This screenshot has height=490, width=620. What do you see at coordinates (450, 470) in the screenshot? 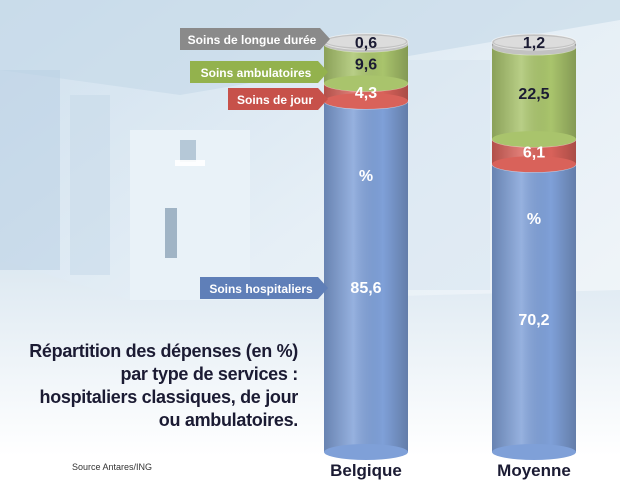
I see `category-labels-layer: Belgique Moyenne` at bounding box center [450, 470].